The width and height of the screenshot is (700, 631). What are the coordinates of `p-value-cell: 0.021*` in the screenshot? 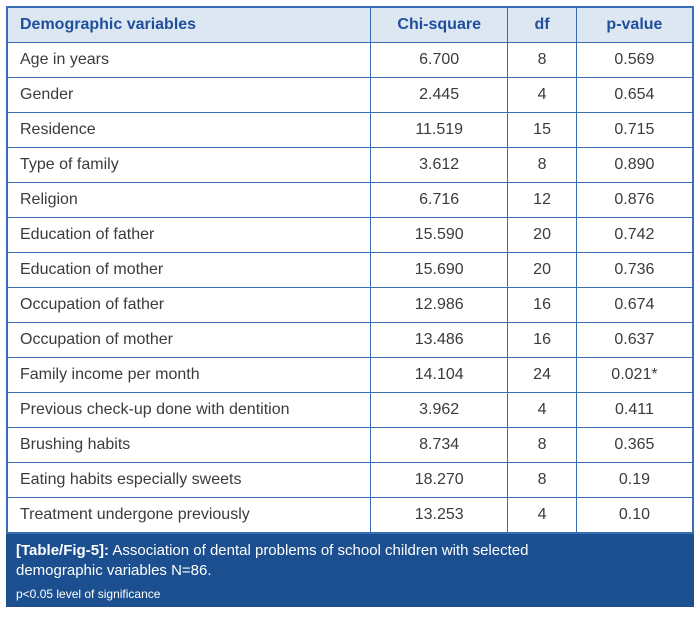 It's located at (634, 375).